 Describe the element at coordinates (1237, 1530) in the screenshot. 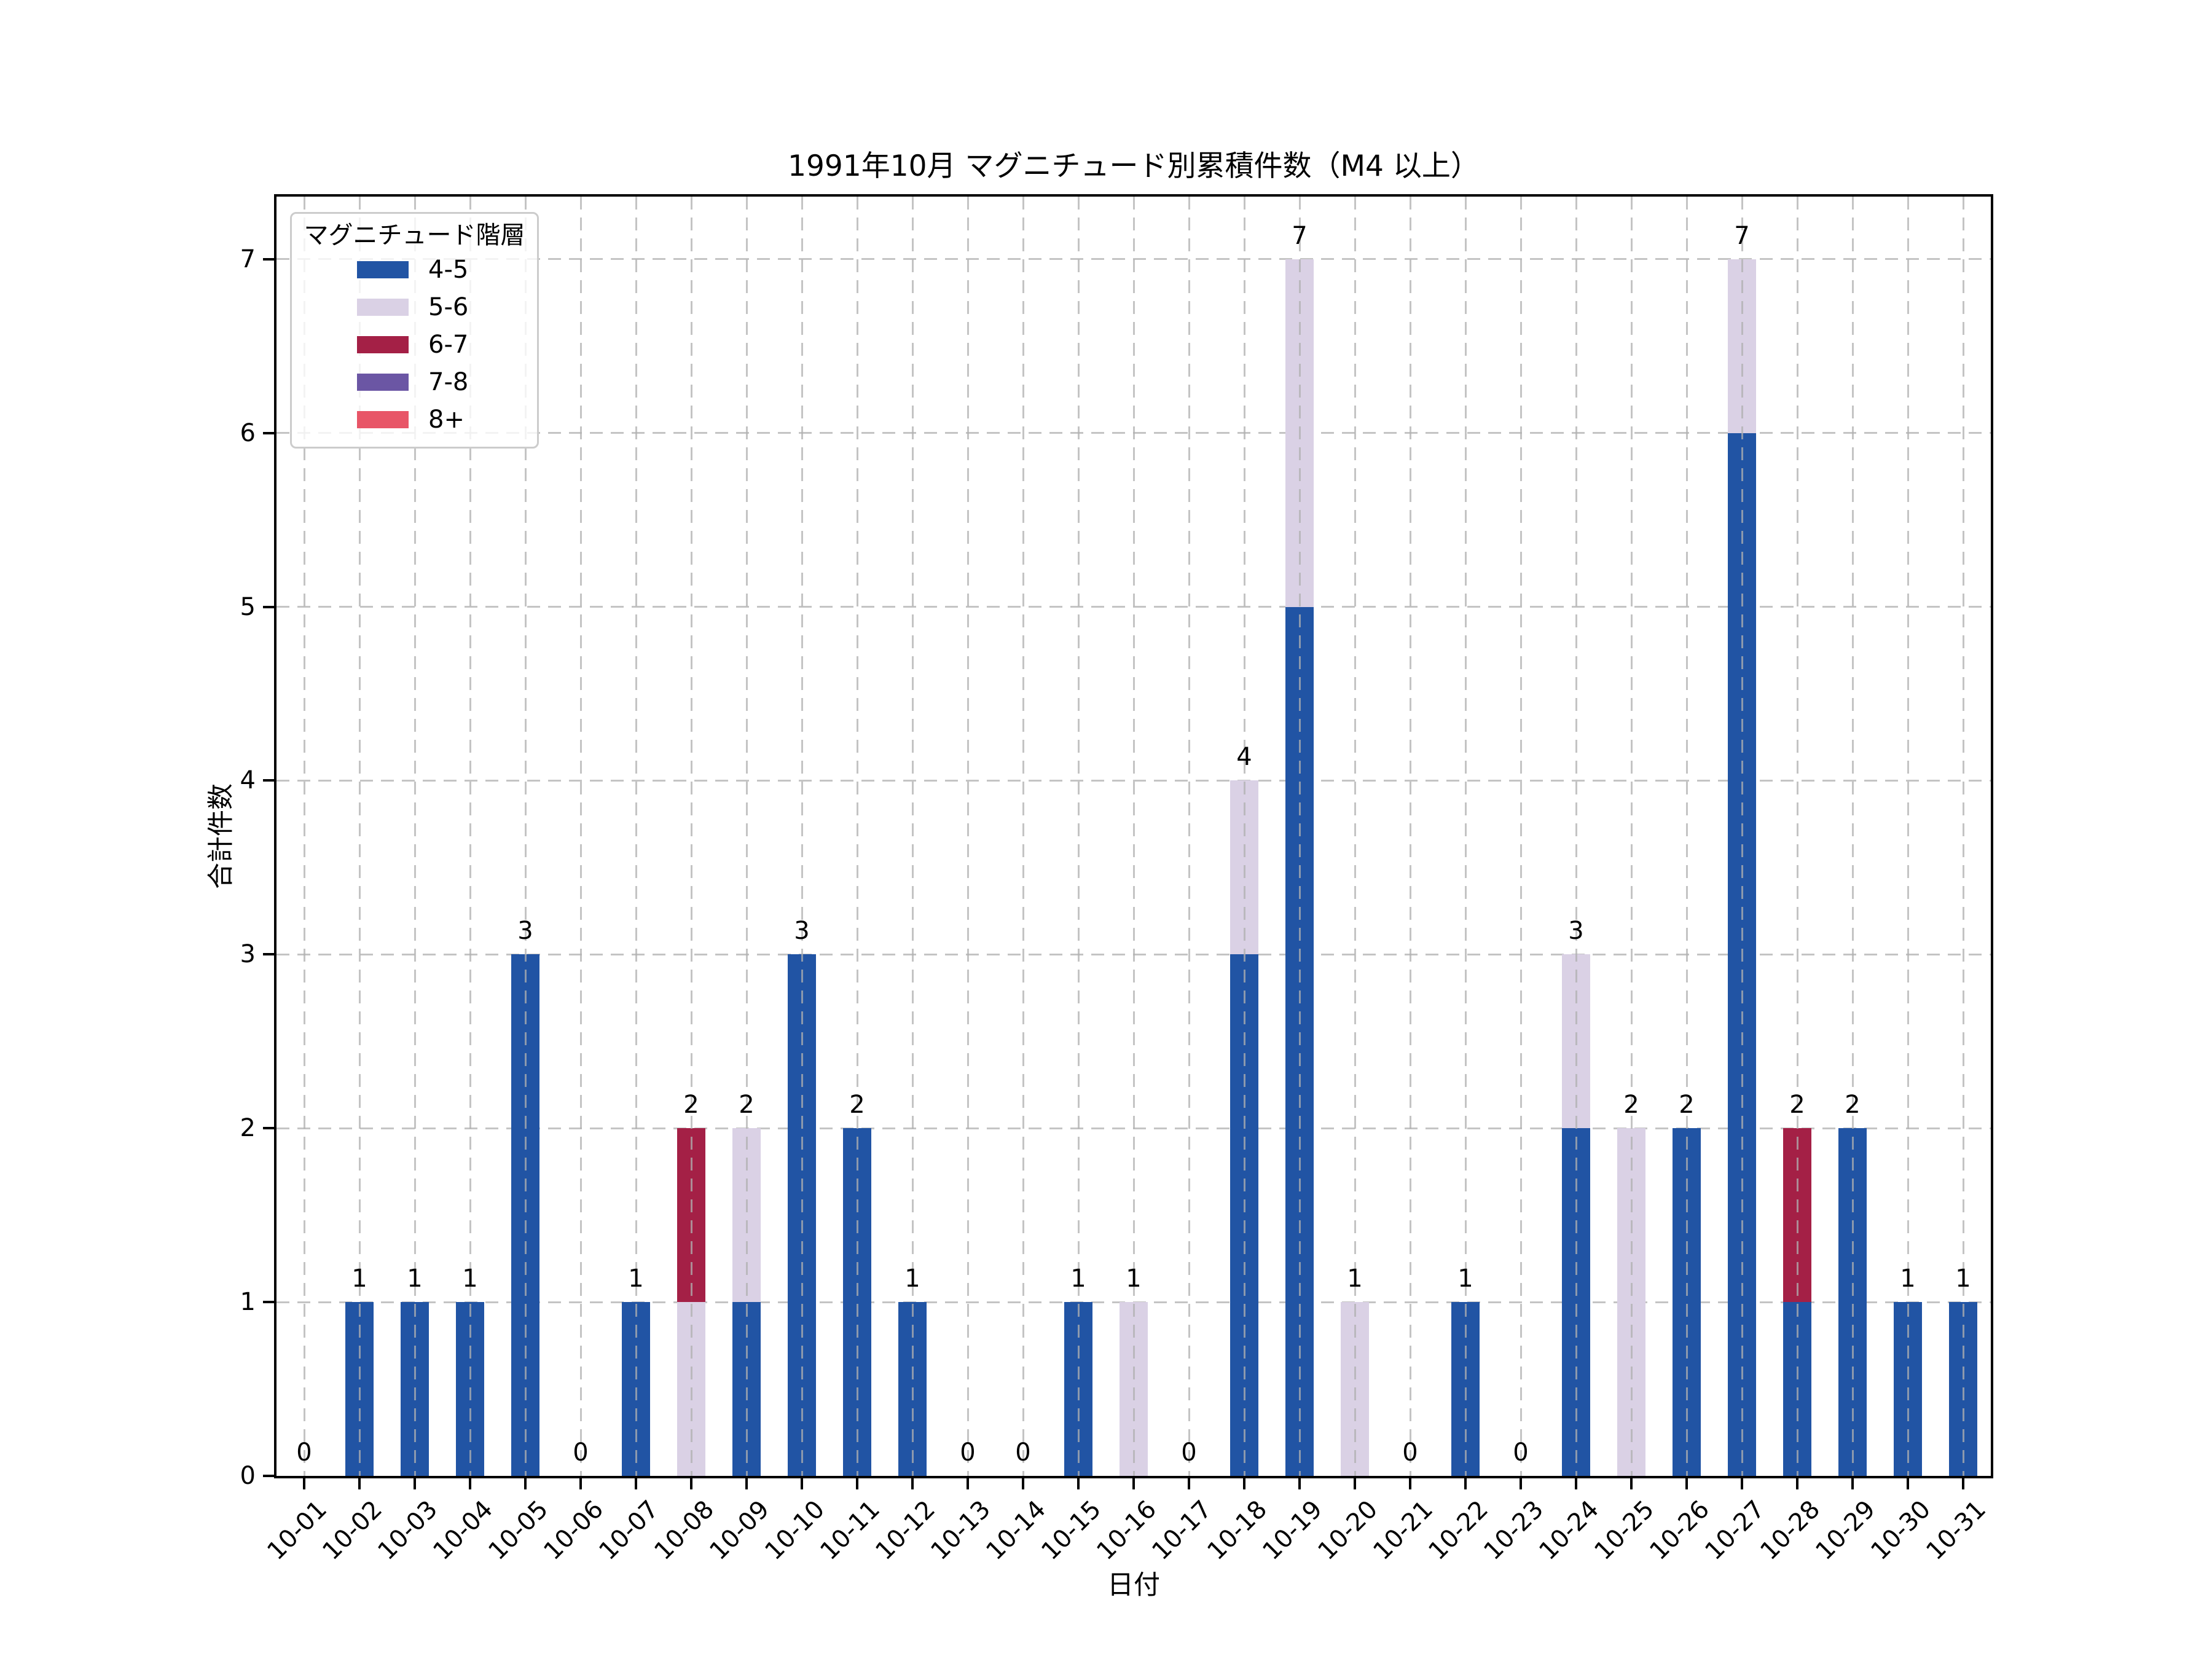

I see `x-tick-label: 10-18` at that location.